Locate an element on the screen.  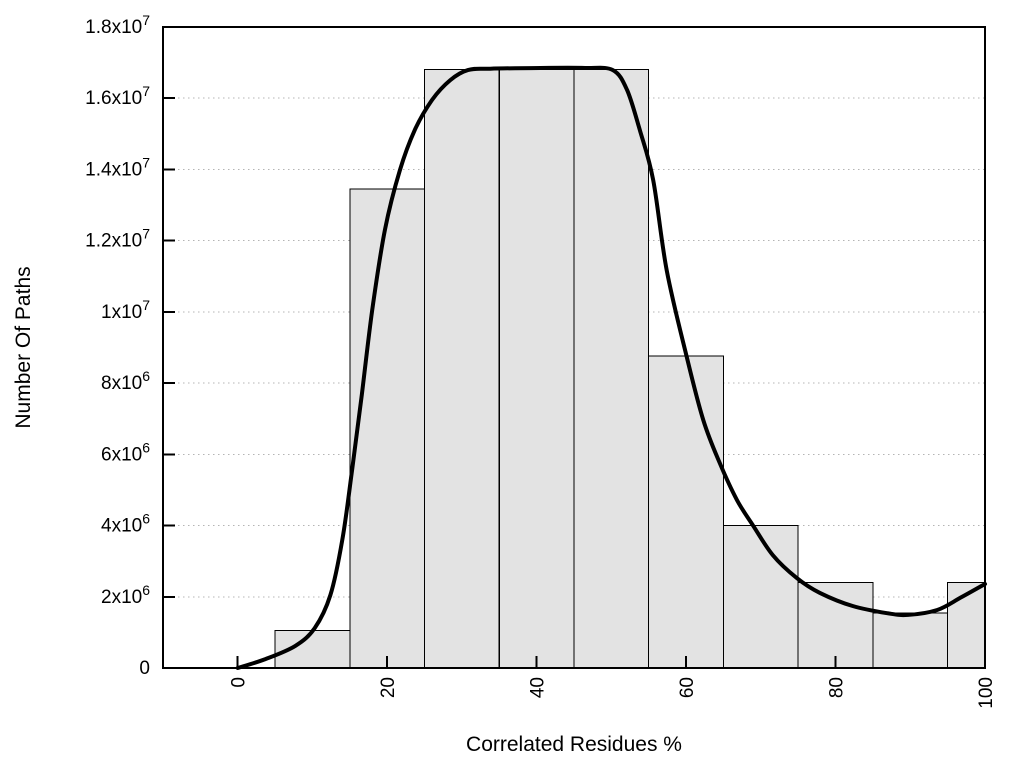
x-tick-label: 100 is located at coordinates (986, 693).